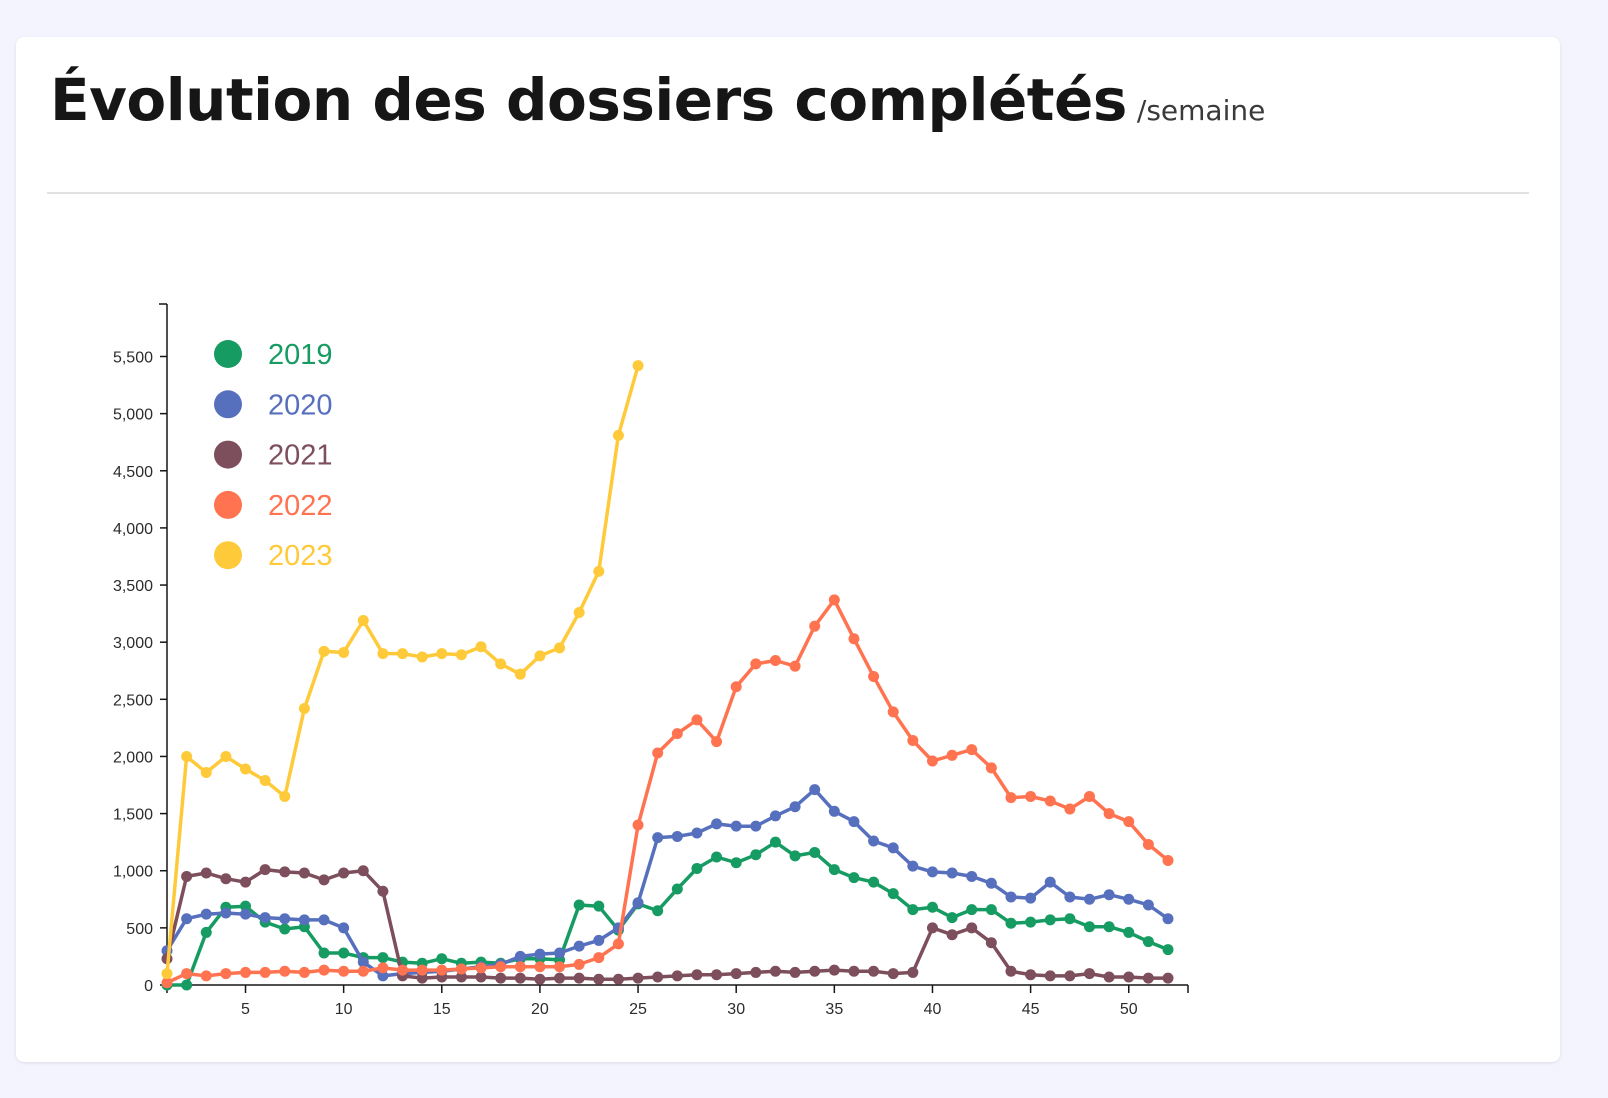 The image size is (1608, 1098). What do you see at coordinates (133, 586) in the screenshot?
I see `y-tick-label: 3,500` at bounding box center [133, 586].